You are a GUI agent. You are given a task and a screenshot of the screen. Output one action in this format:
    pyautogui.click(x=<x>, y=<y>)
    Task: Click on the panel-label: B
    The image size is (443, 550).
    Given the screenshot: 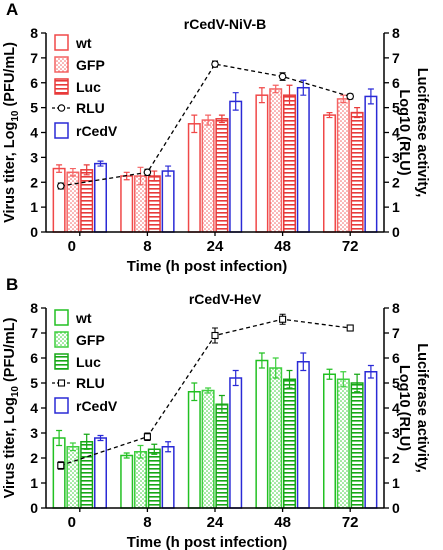 What is the action you would take?
    pyautogui.click(x=12, y=284)
    